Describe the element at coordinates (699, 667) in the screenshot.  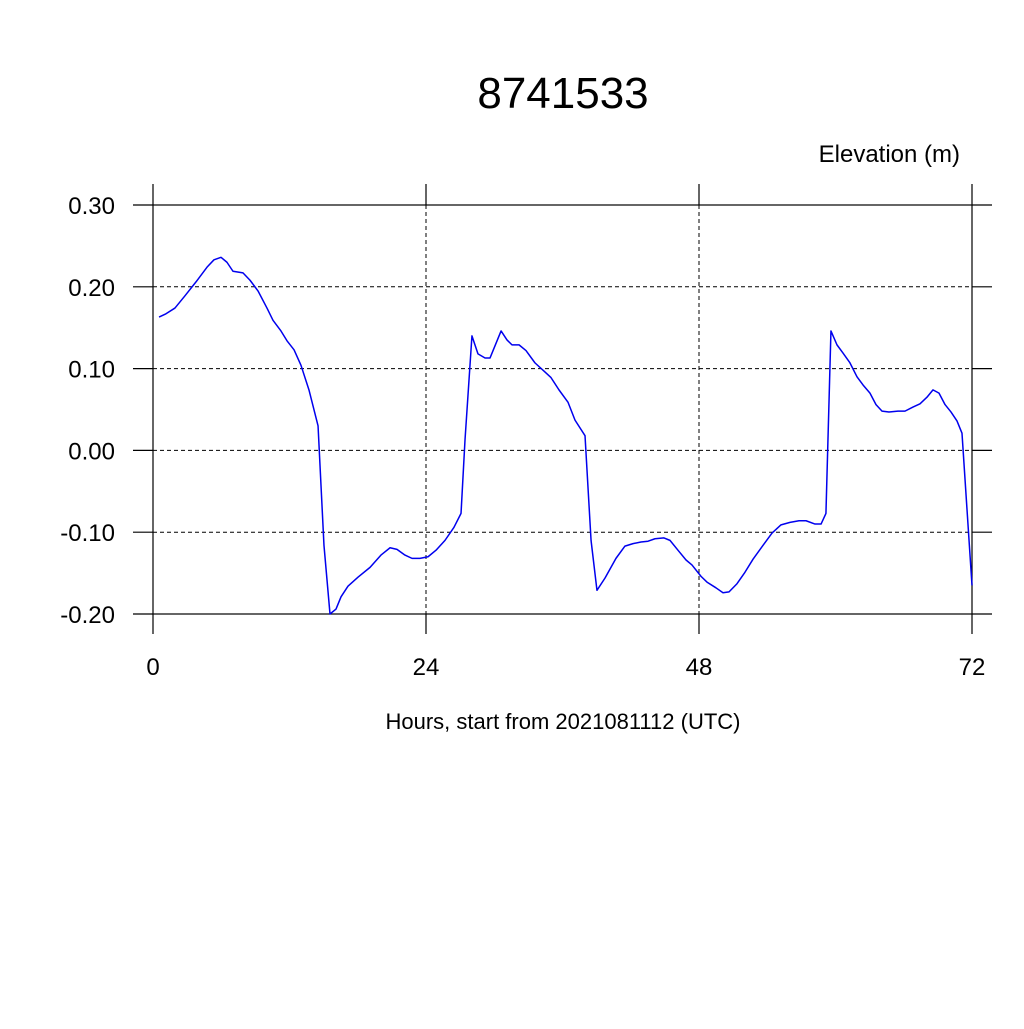
I see `x-tick-label: 48` at that location.